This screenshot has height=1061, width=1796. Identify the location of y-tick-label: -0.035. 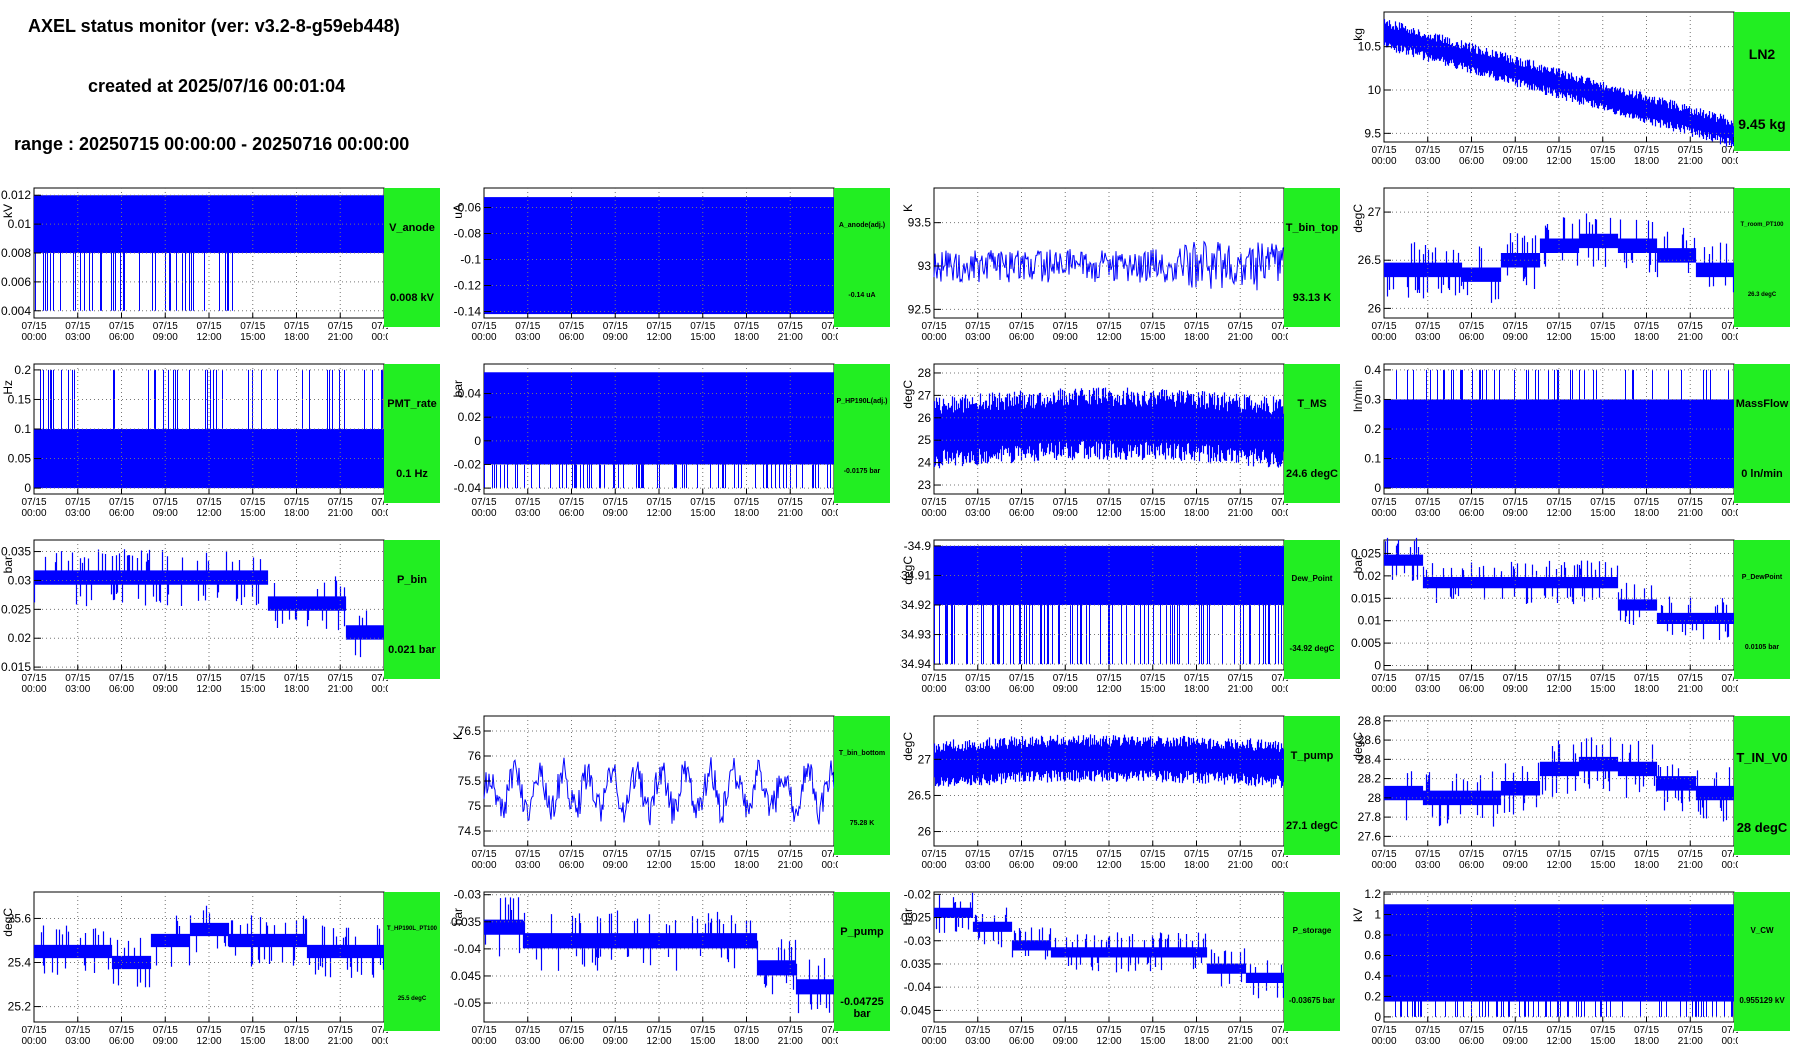
(465, 922).